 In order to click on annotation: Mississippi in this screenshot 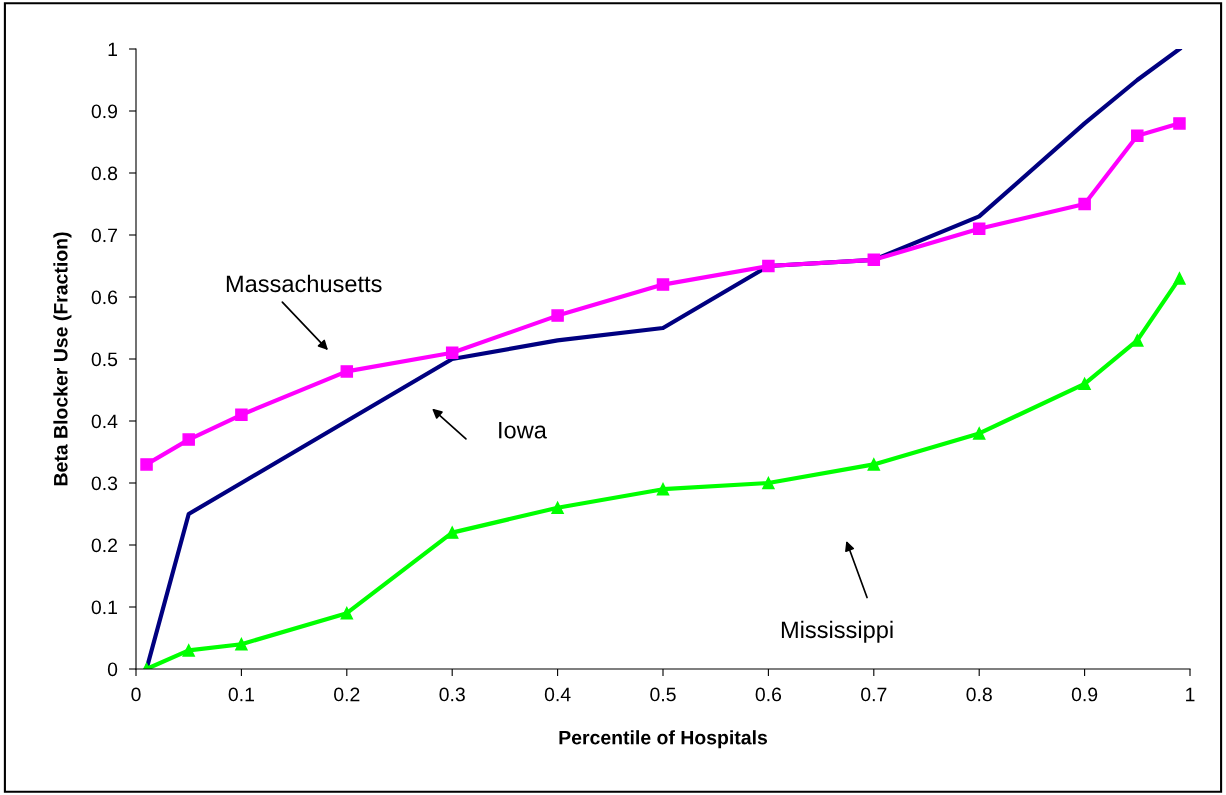, I will do `click(837, 631)`.